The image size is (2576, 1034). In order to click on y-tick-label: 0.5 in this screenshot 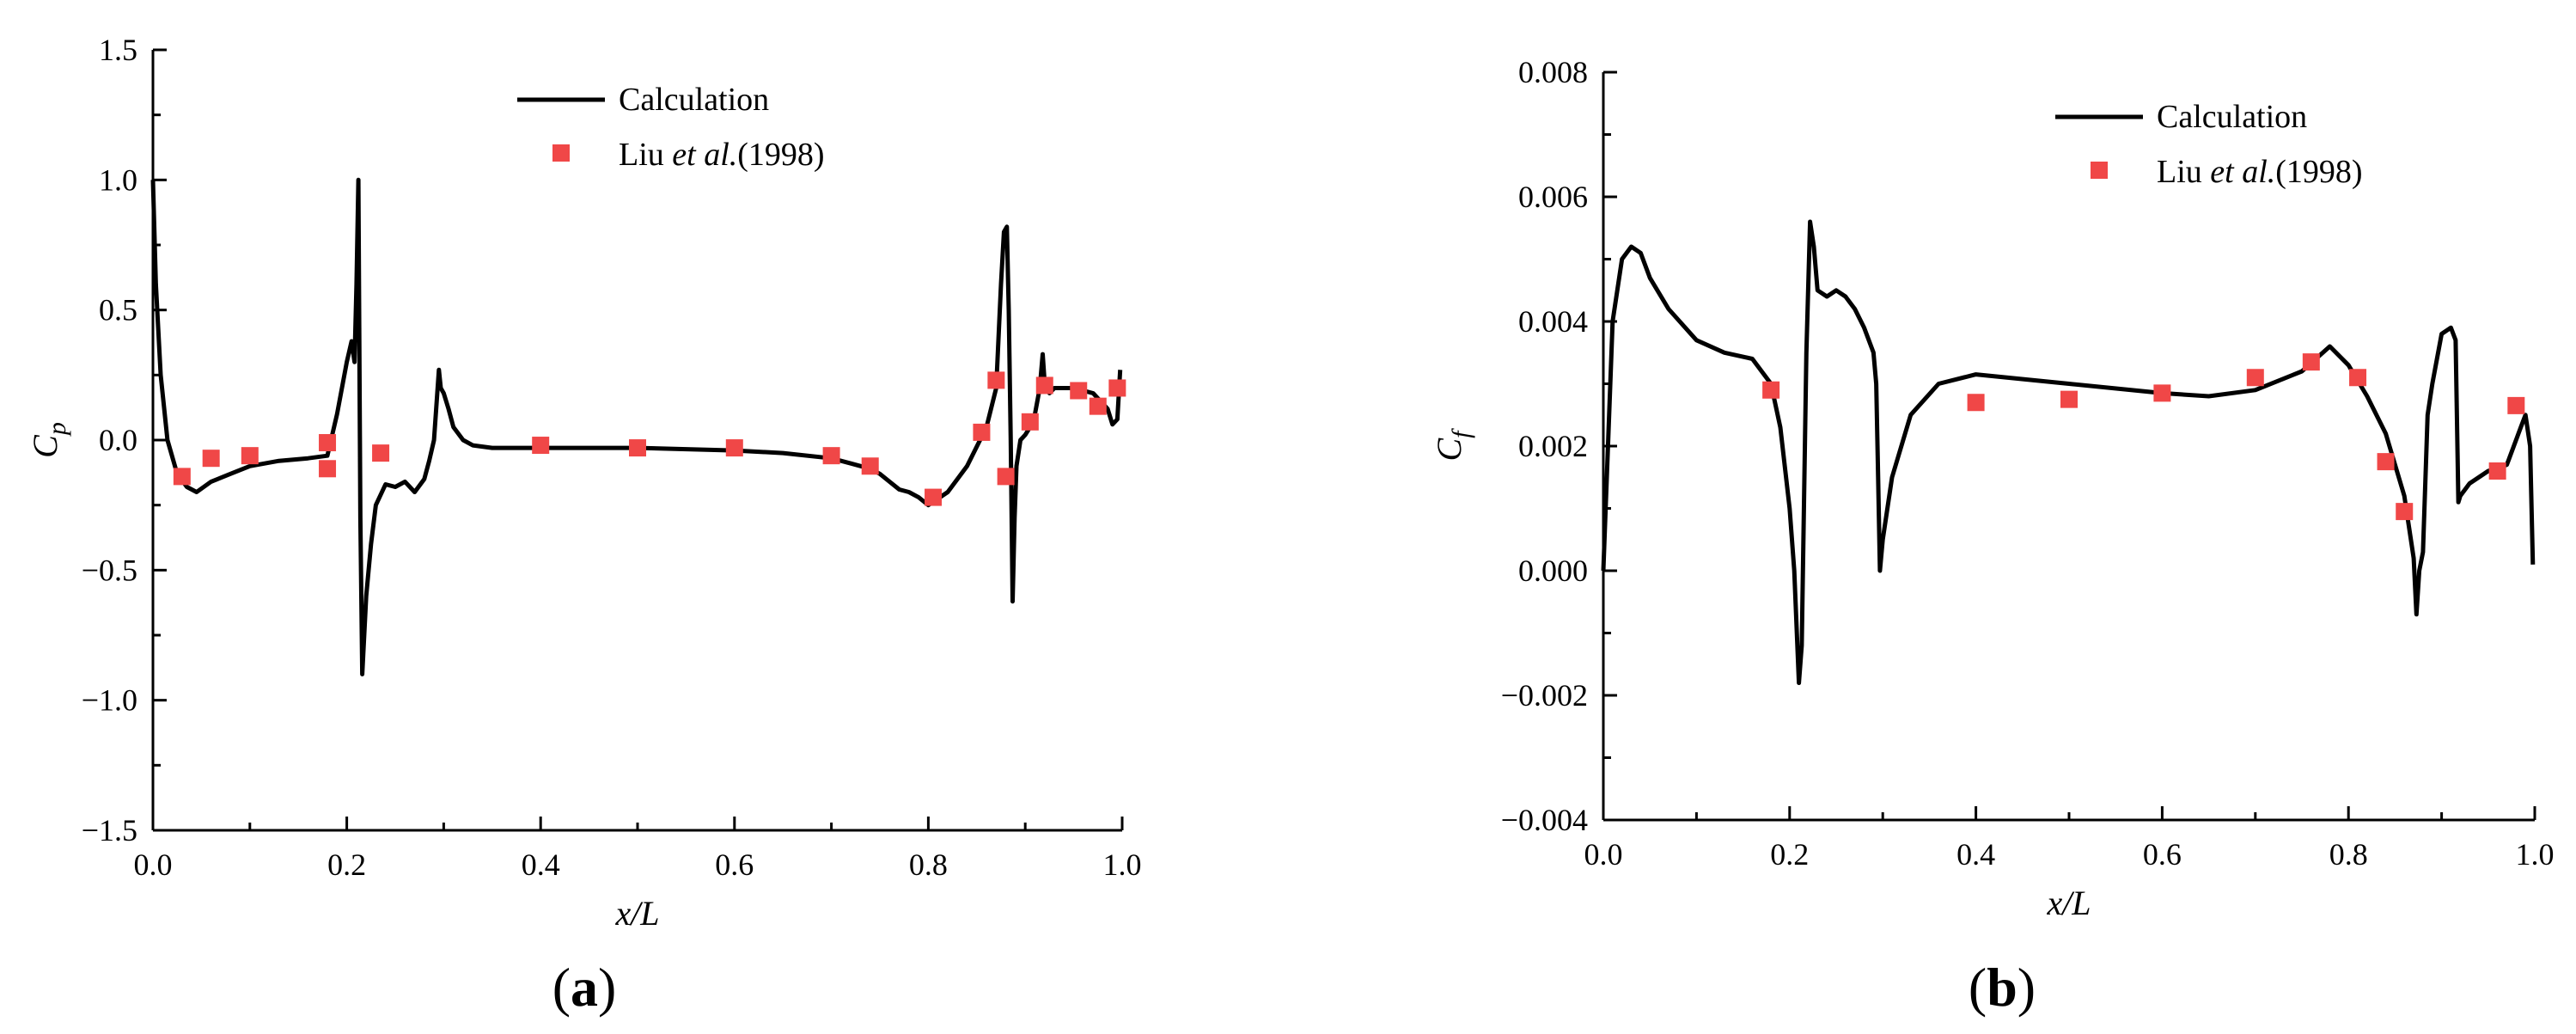, I will do `click(118, 310)`.